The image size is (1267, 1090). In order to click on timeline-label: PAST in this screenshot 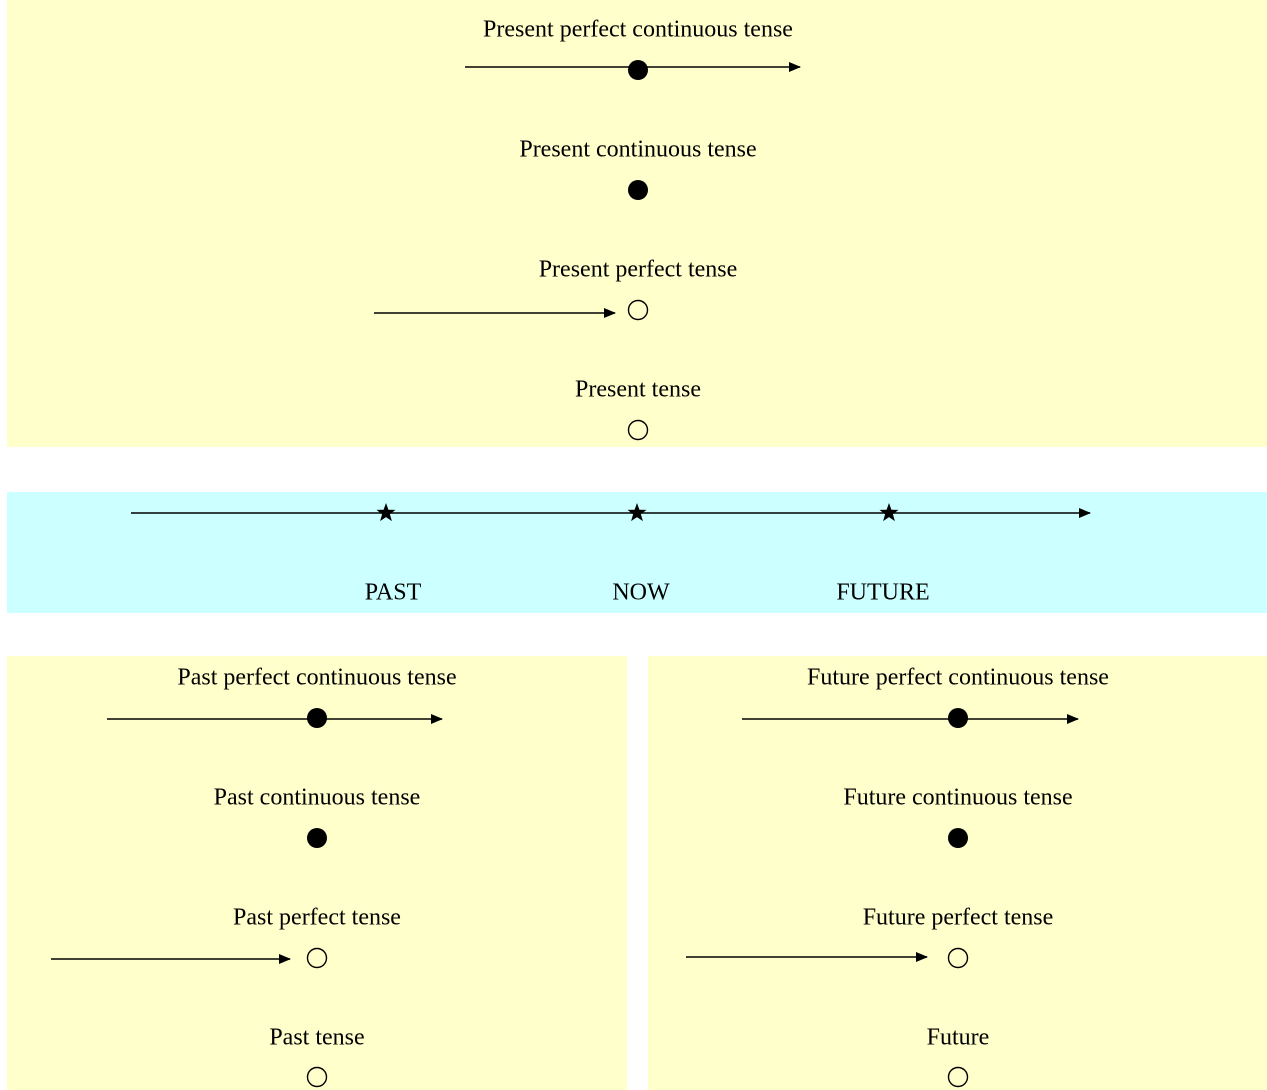, I will do `click(393, 593)`.